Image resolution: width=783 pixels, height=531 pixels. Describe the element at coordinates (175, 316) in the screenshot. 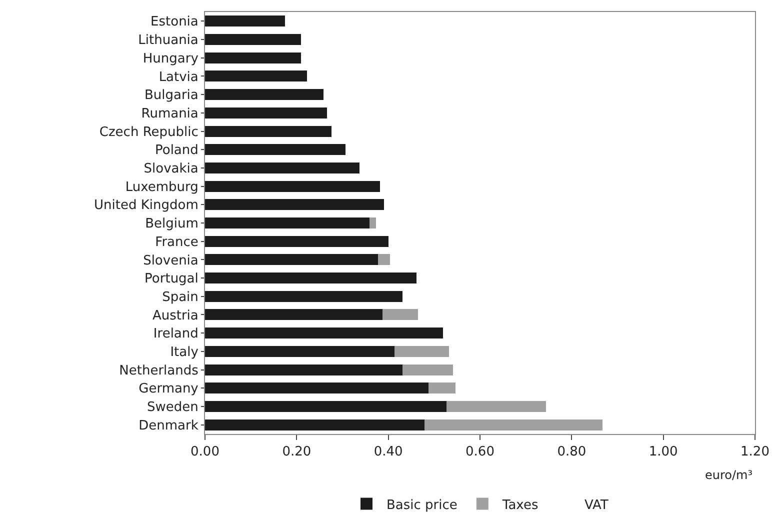

I see `y-tick-label: Austria` at that location.